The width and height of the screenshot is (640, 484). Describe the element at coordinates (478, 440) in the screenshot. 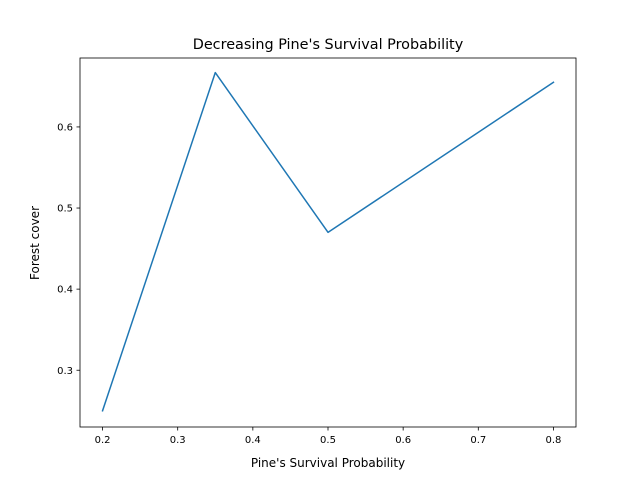

I see `x-tick-label: 0.7` at that location.